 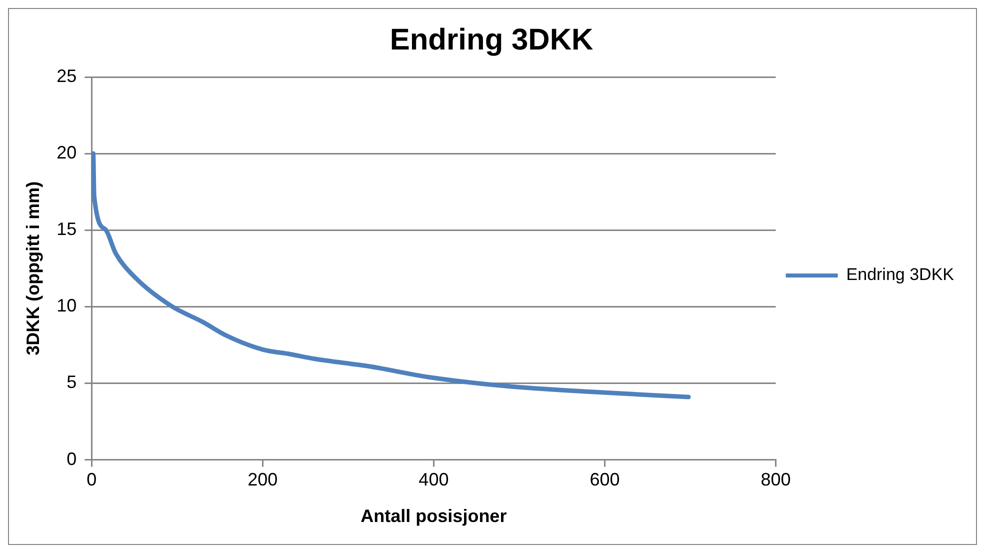 What do you see at coordinates (32, 268) in the screenshot?
I see `y-axis-title: 3DKK (oppgitt i mm)` at bounding box center [32, 268].